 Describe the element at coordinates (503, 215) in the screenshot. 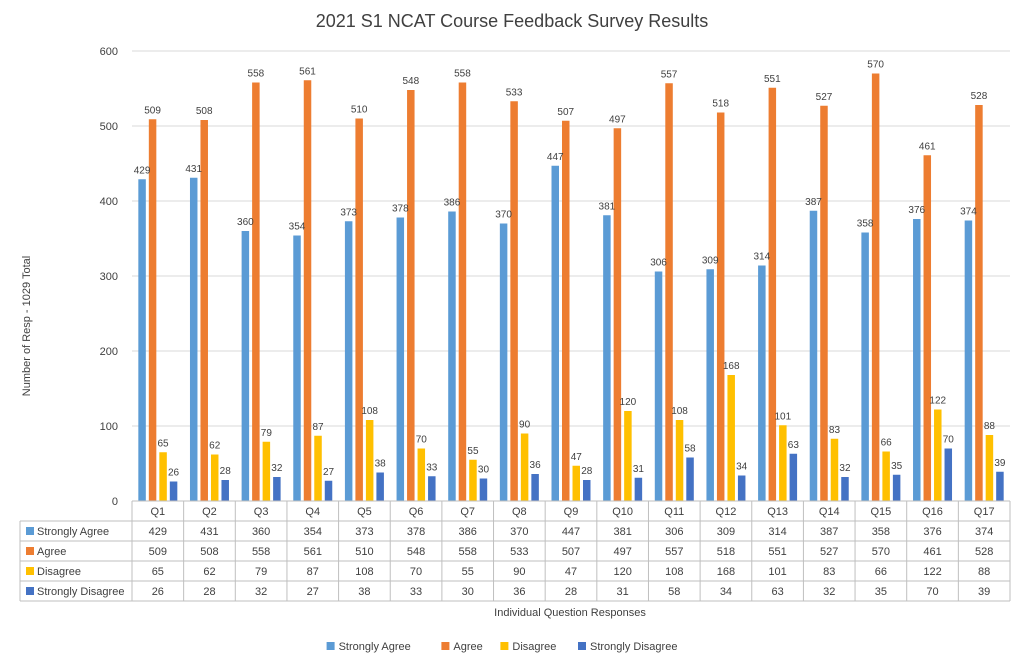

I see `bar-value-label: 370` at that location.